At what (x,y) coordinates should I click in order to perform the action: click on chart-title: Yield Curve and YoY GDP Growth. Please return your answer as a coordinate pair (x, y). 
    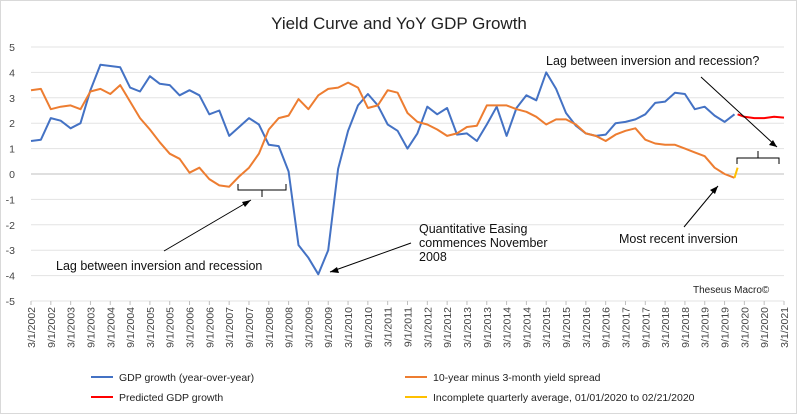
    Looking at the image, I should click on (399, 23).